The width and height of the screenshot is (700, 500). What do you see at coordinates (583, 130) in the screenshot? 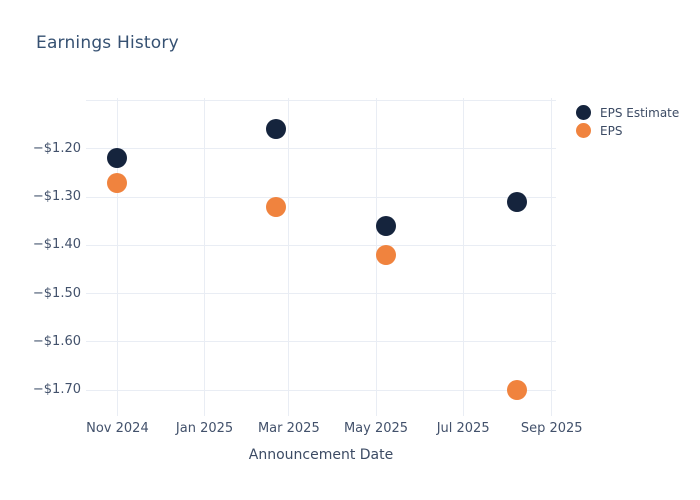
I see `eps-marker-icon` at bounding box center [583, 130].